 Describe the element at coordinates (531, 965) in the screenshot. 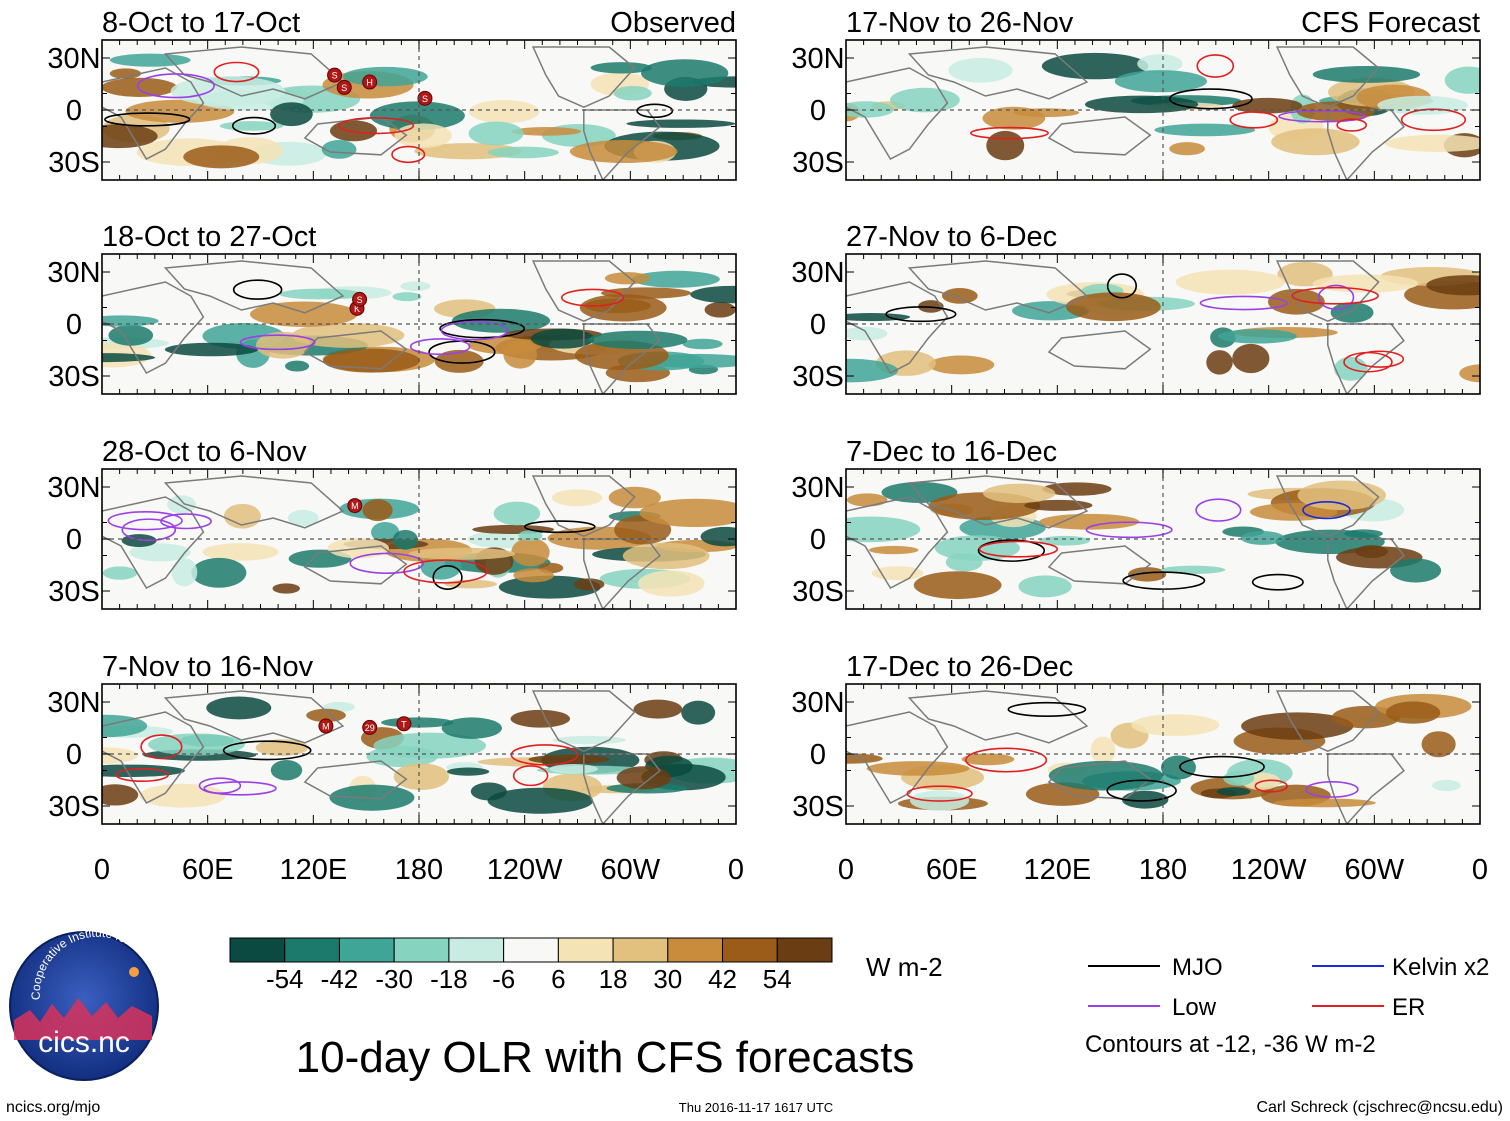

I see `colorbar: -54 -42 -30 -18 -6 6 18 30 42 54` at that location.